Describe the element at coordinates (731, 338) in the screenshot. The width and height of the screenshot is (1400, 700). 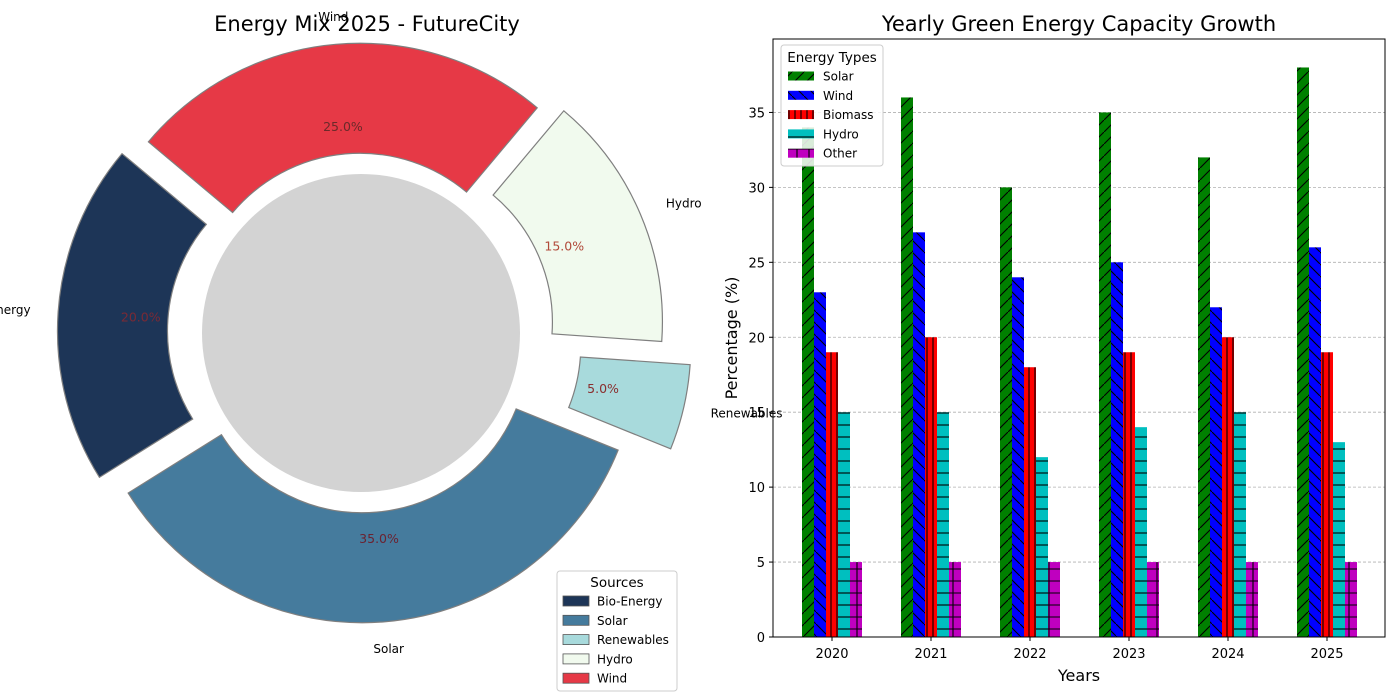
I see `y-axis-label: Percentage (%)` at that location.